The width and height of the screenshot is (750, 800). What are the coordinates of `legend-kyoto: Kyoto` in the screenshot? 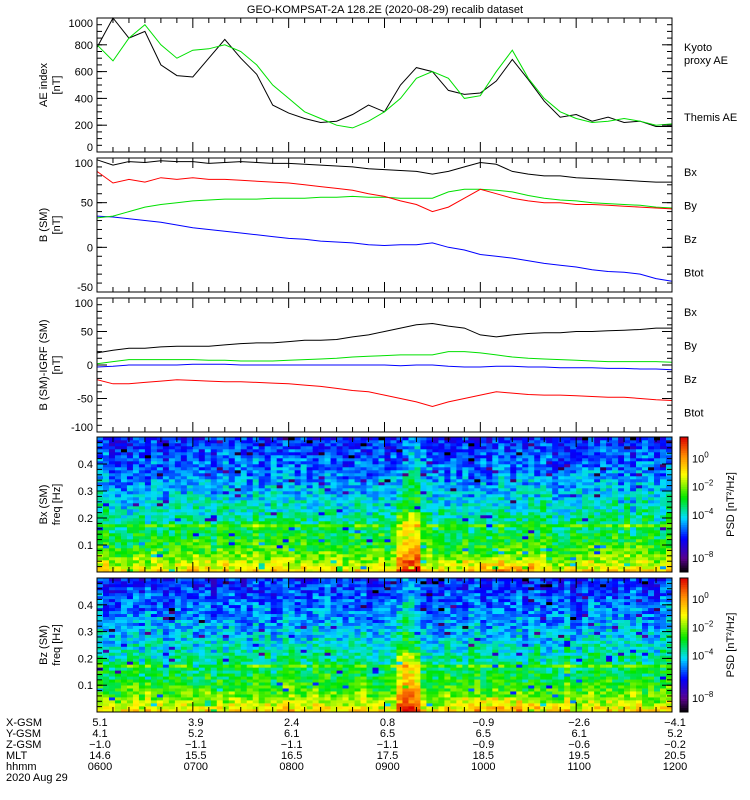 It's located at (698, 48).